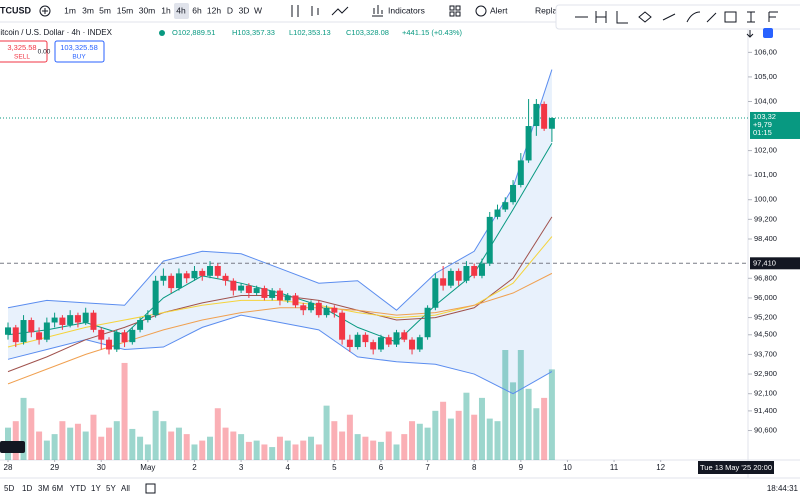 The height and width of the screenshot is (500, 800). Describe the element at coordinates (194, 467) in the screenshot. I see `x-tick-label: 2` at that location.